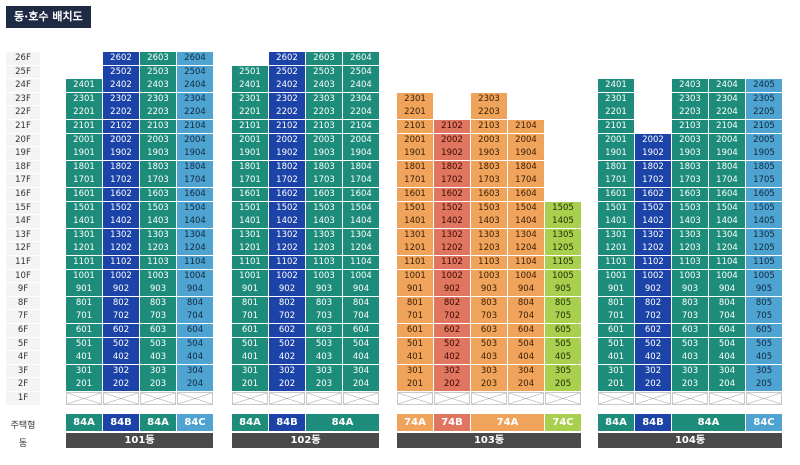 This screenshot has width=800, height=465. What do you see at coordinates (84, 194) in the screenshot?
I see `unit-cell: 1601` at bounding box center [84, 194].